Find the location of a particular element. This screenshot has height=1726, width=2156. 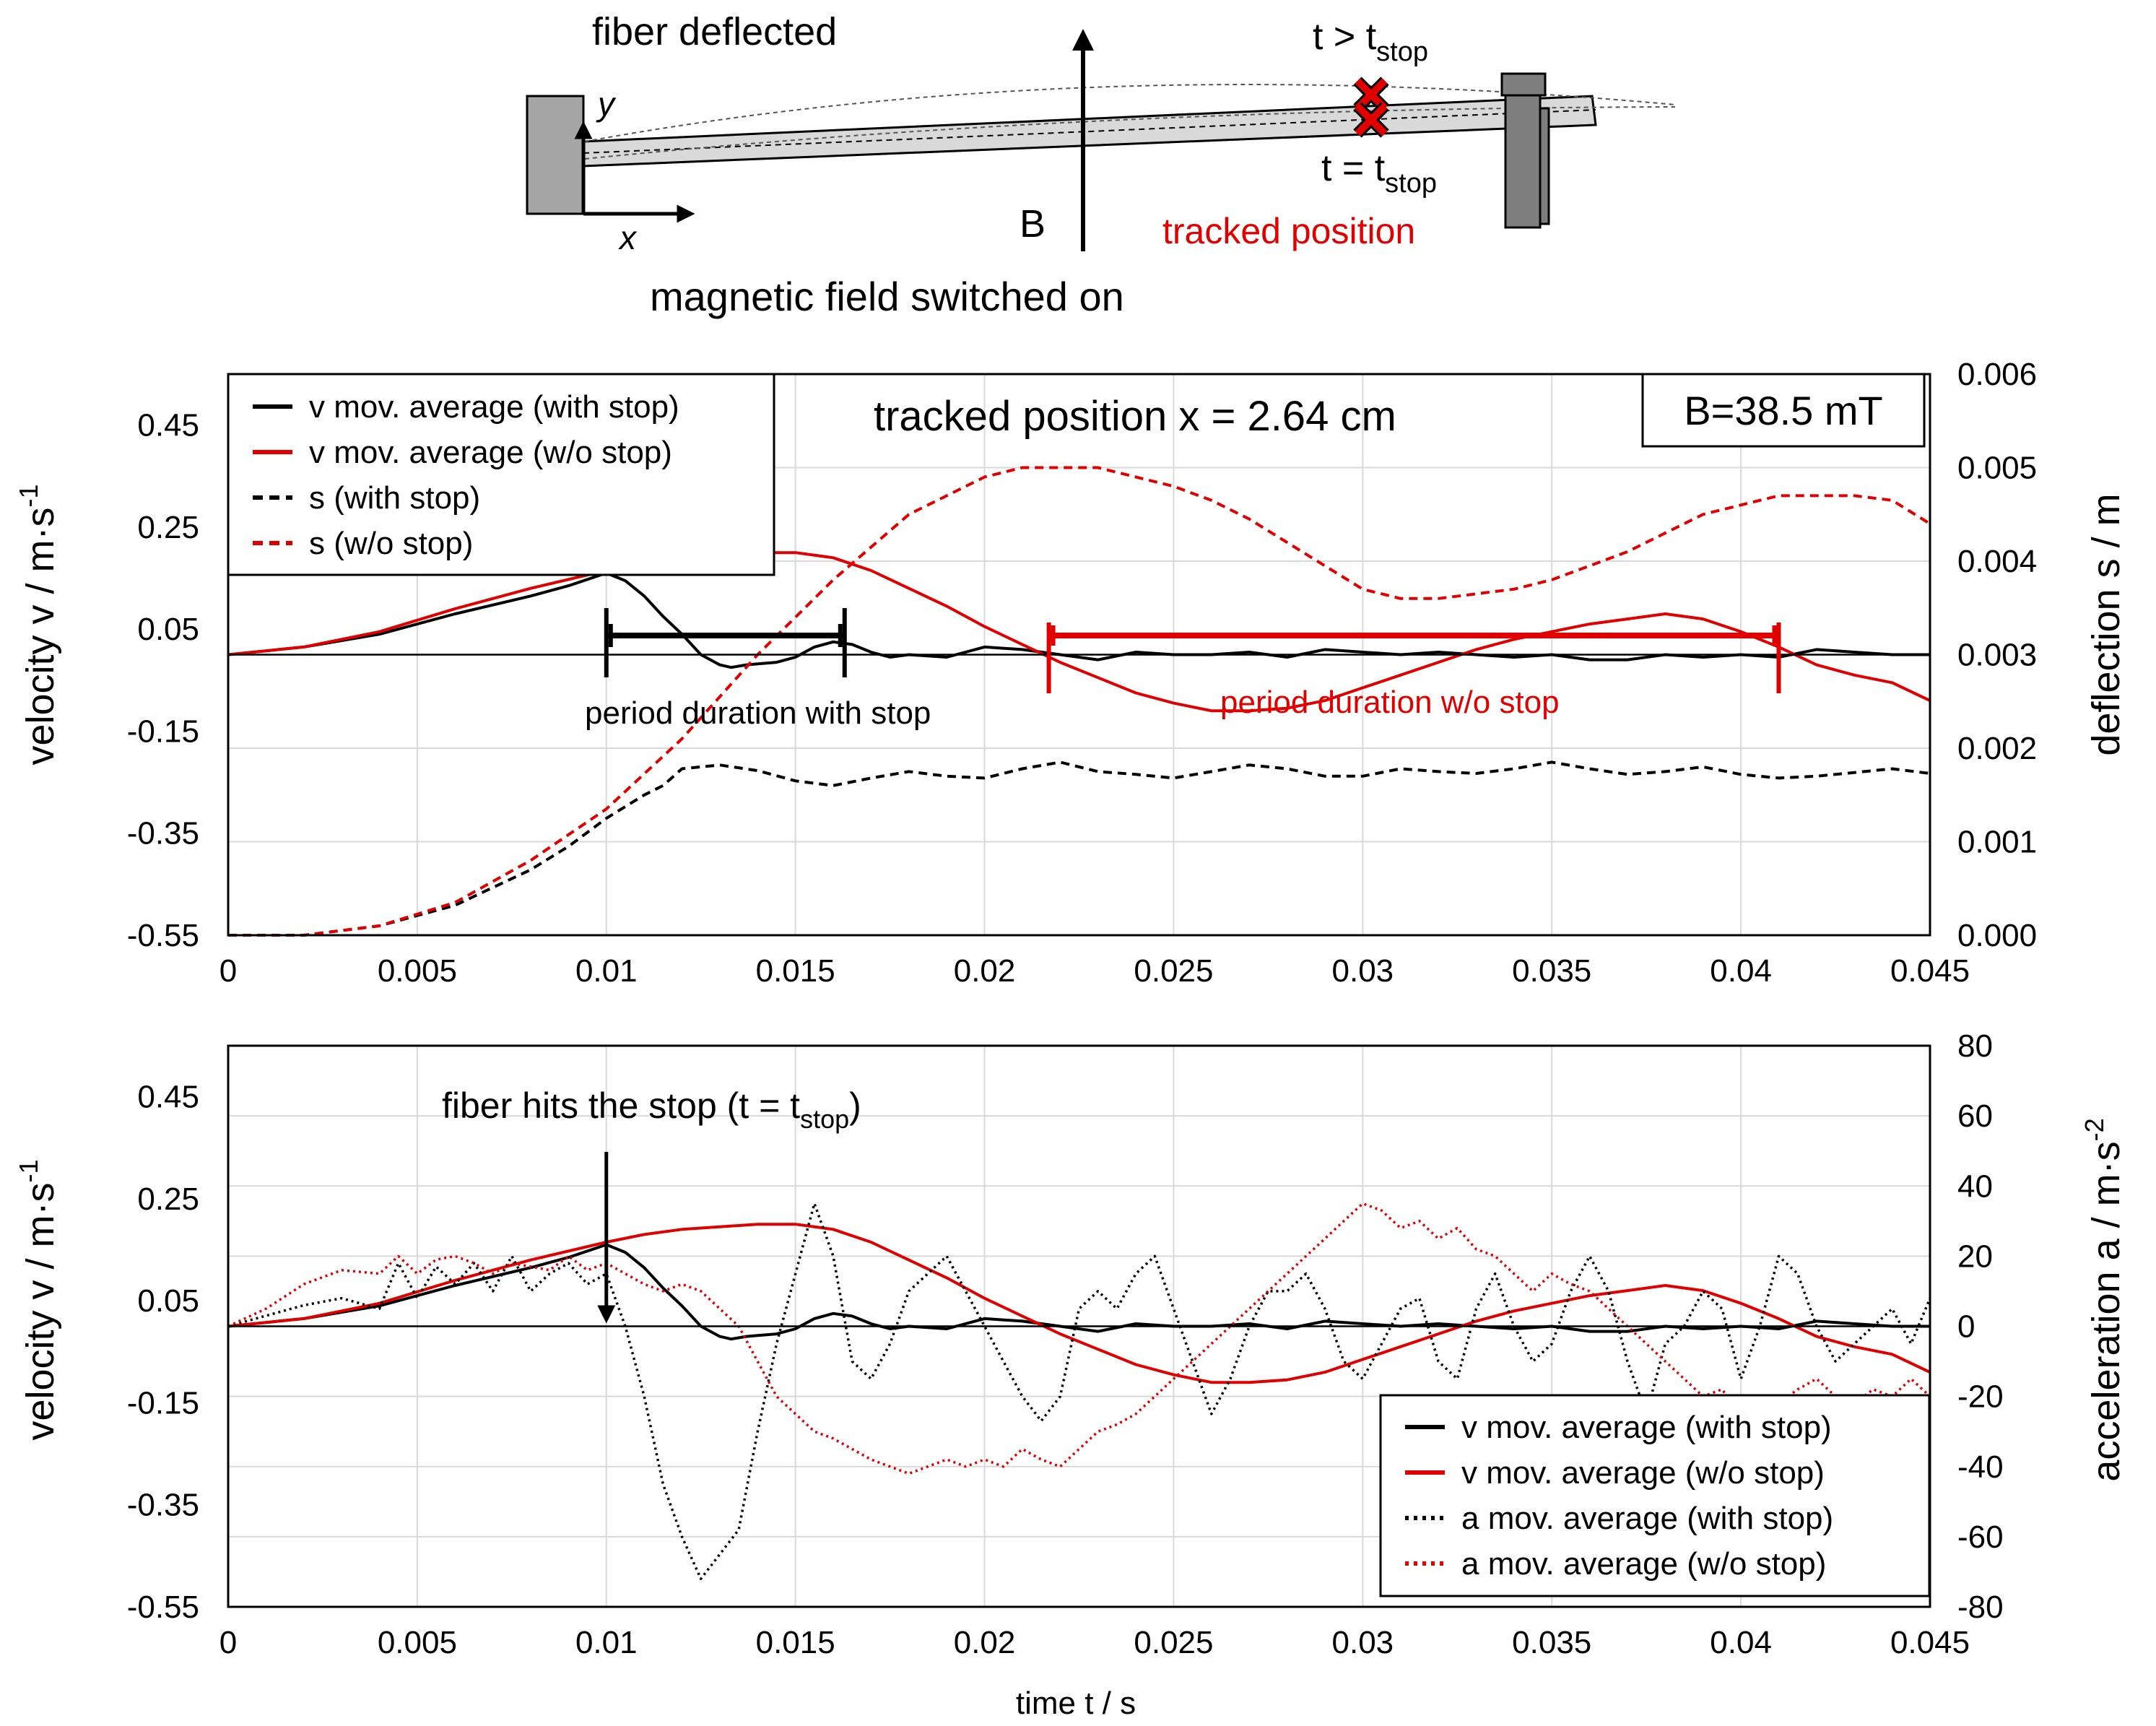

stop-cap is located at coordinates (1523, 84).